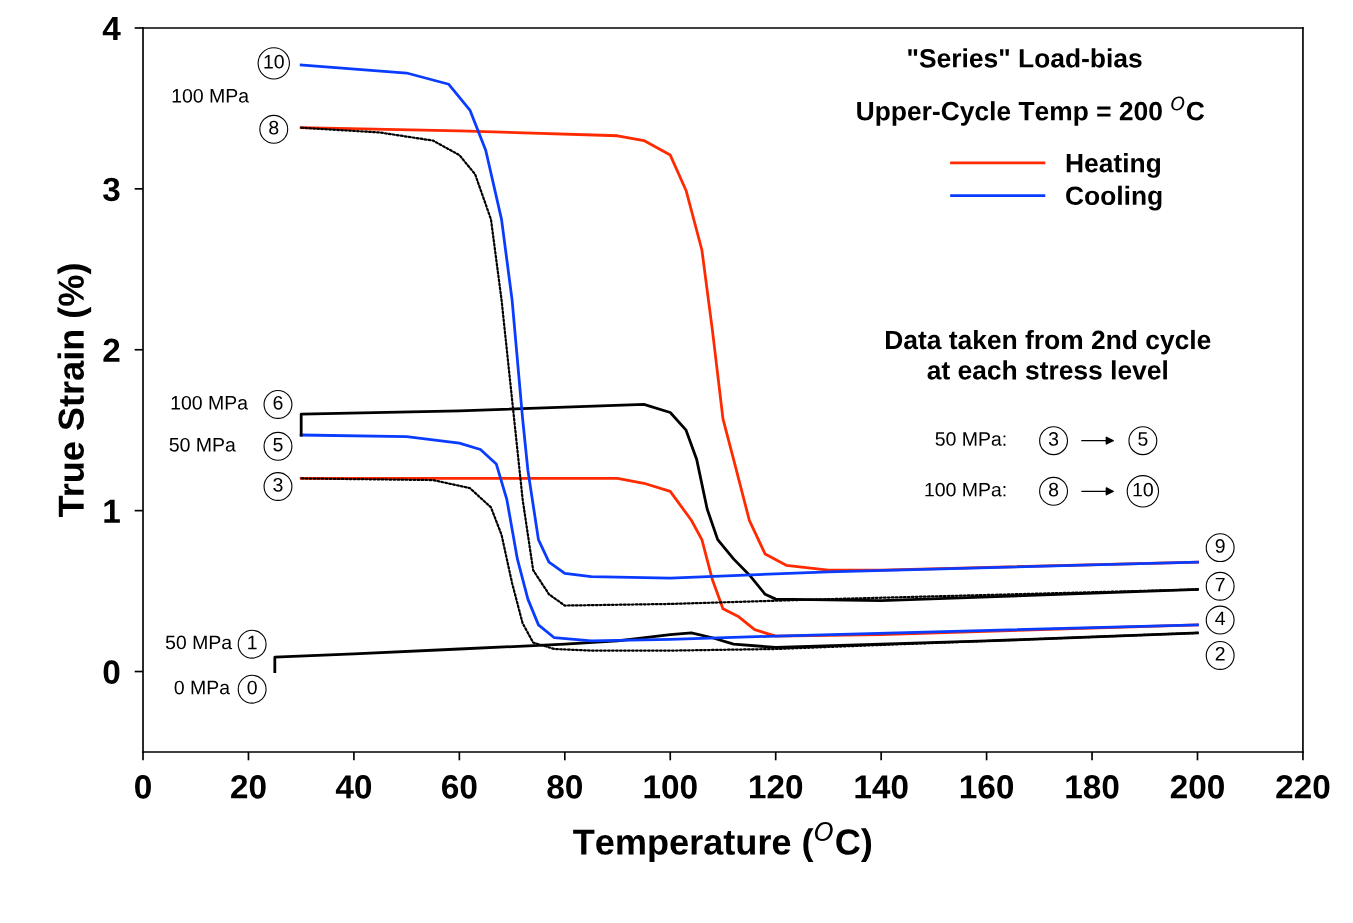 The width and height of the screenshot is (1353, 923). What do you see at coordinates (1114, 198) in the screenshot?
I see `legend-label: Cooling` at bounding box center [1114, 198].